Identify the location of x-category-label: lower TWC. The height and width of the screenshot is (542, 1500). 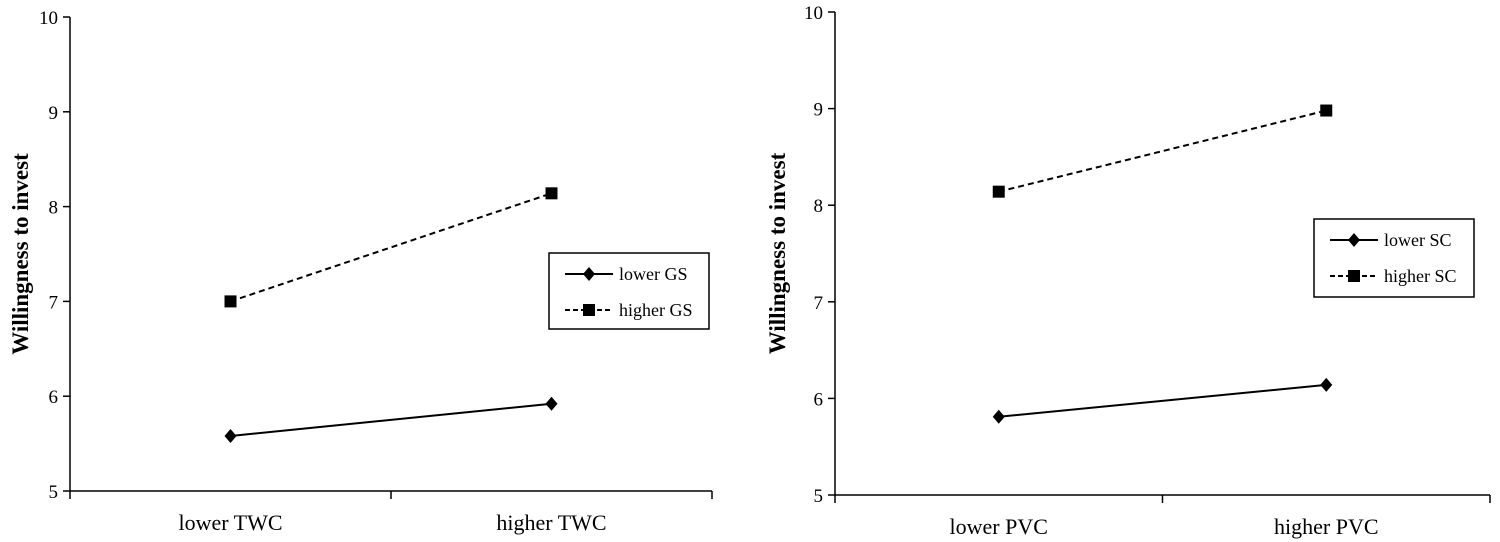
(230, 522).